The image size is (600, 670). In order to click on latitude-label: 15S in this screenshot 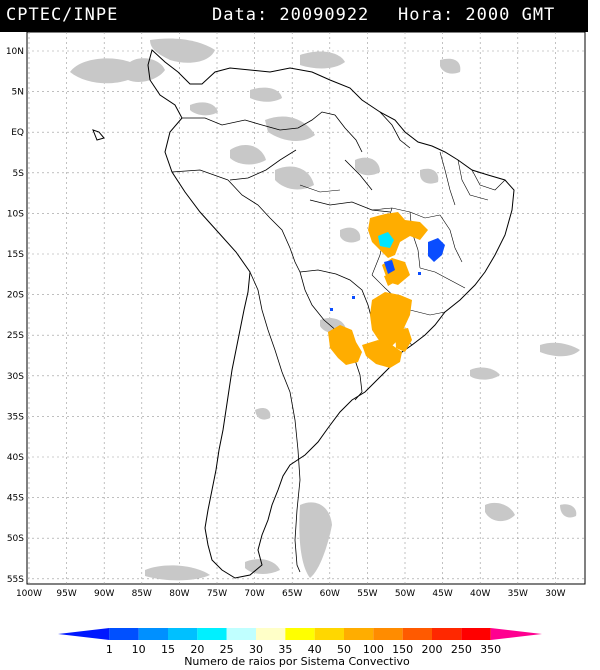, I will do `click(15, 255)`.